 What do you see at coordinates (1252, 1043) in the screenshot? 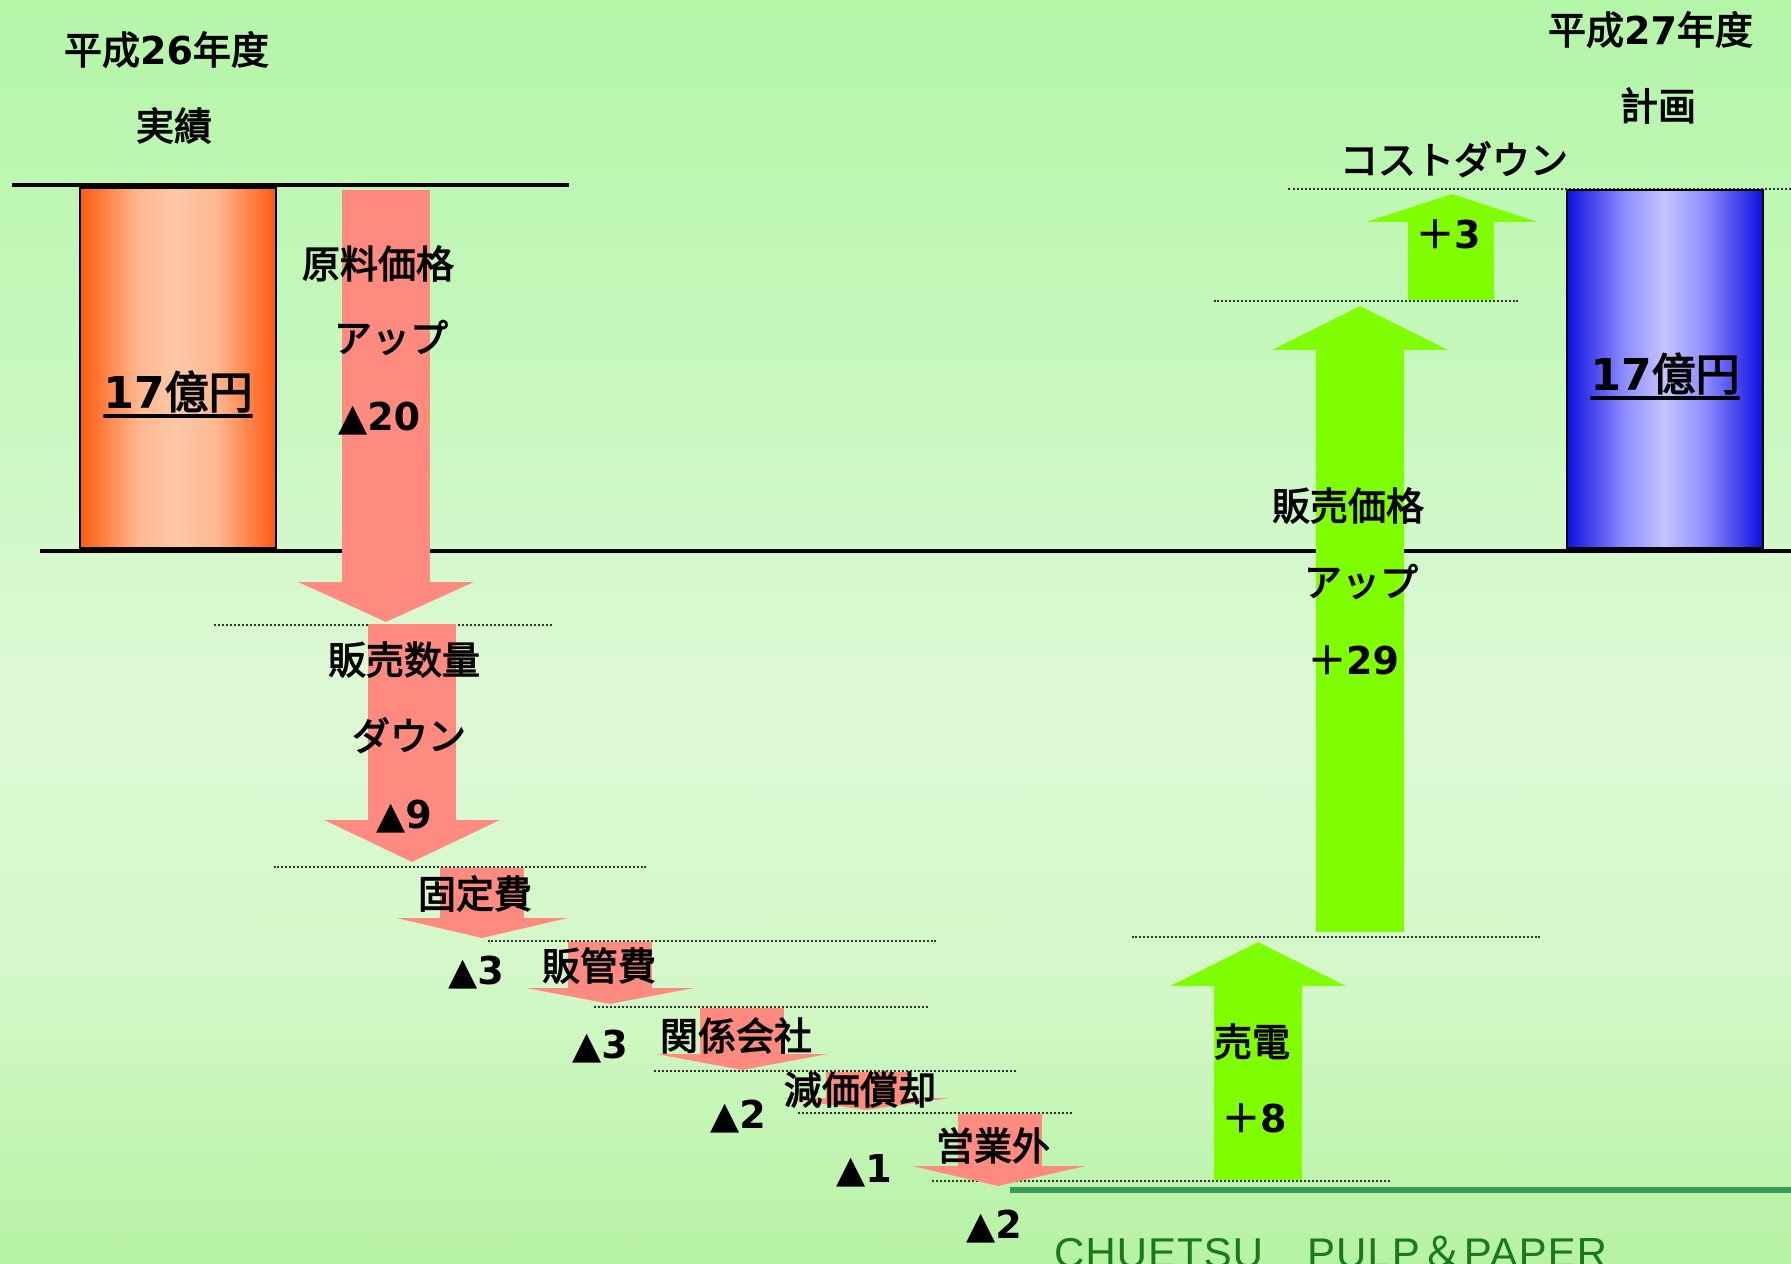
I see `power-sales-label: 売電` at bounding box center [1252, 1043].